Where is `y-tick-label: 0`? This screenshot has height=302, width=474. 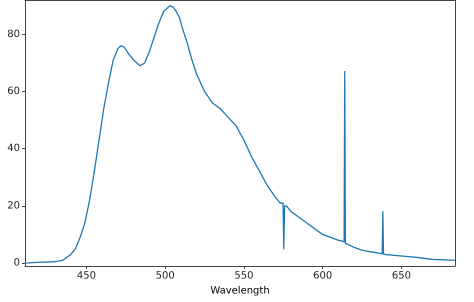 y-tick-label: 0 is located at coordinates (17, 263).